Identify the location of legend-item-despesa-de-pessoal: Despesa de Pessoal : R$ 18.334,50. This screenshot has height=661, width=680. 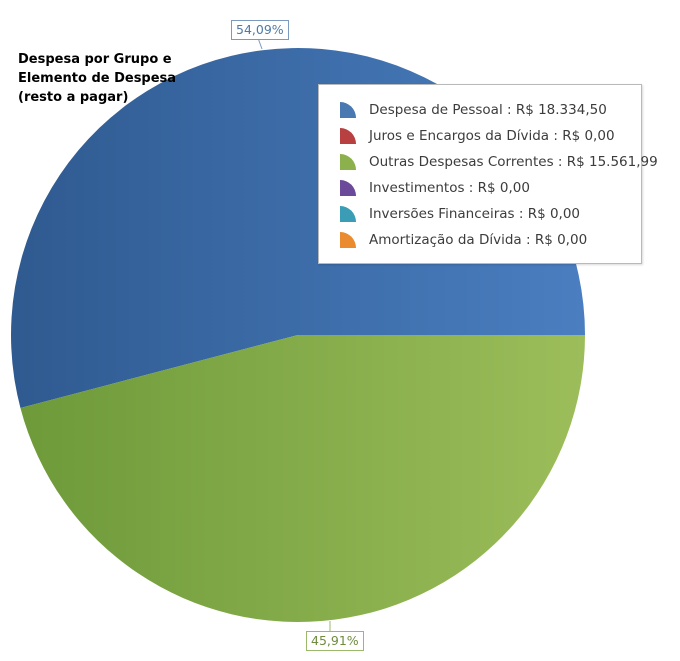
(490, 110).